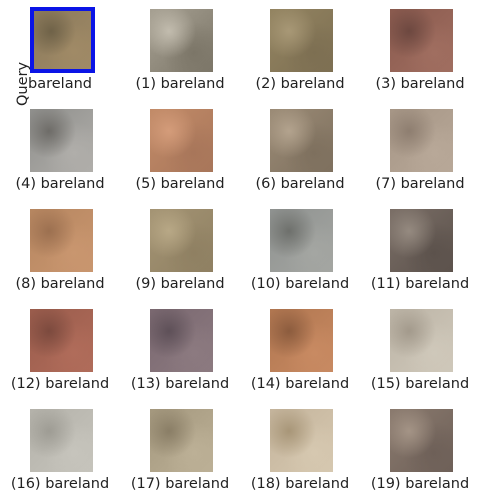 Image resolution: width=480 pixels, height=502 pixels. I want to click on result-cell: (9) bareland, so click(180, 250).